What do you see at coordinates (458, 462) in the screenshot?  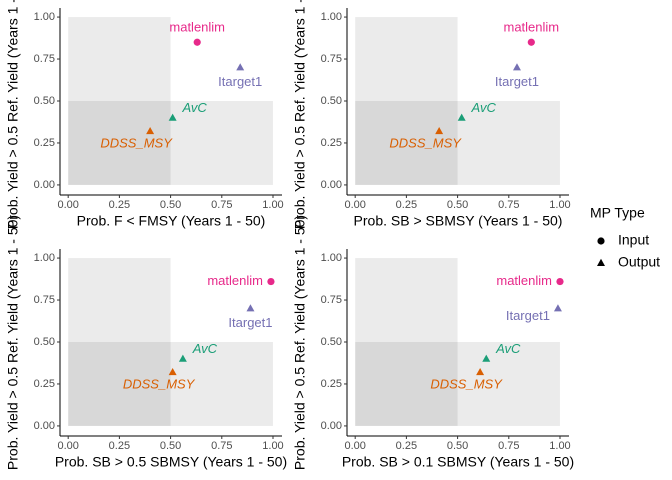 I see `x-axis-title: Prob. SB > 0.1 SBMSY (Years 1 - 50)` at bounding box center [458, 462].